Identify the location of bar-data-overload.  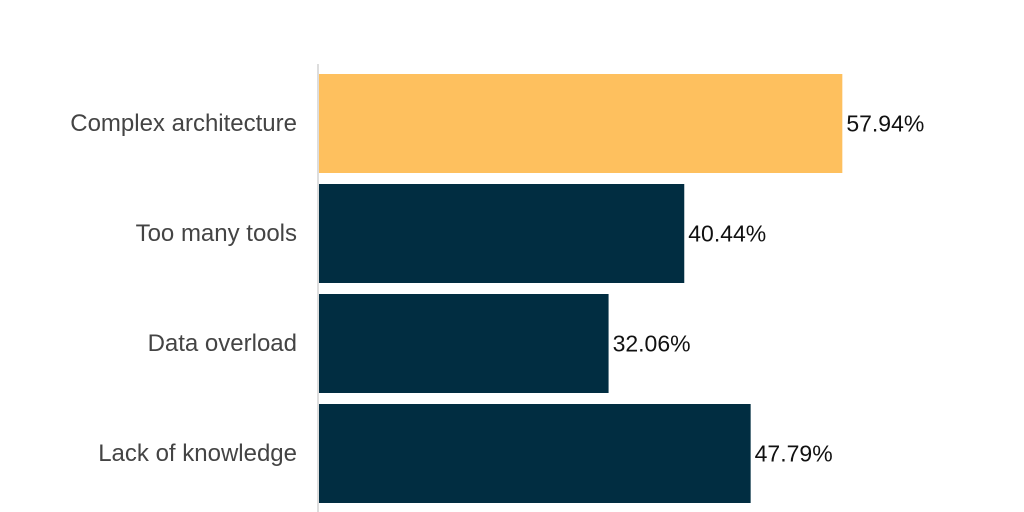
(464, 343).